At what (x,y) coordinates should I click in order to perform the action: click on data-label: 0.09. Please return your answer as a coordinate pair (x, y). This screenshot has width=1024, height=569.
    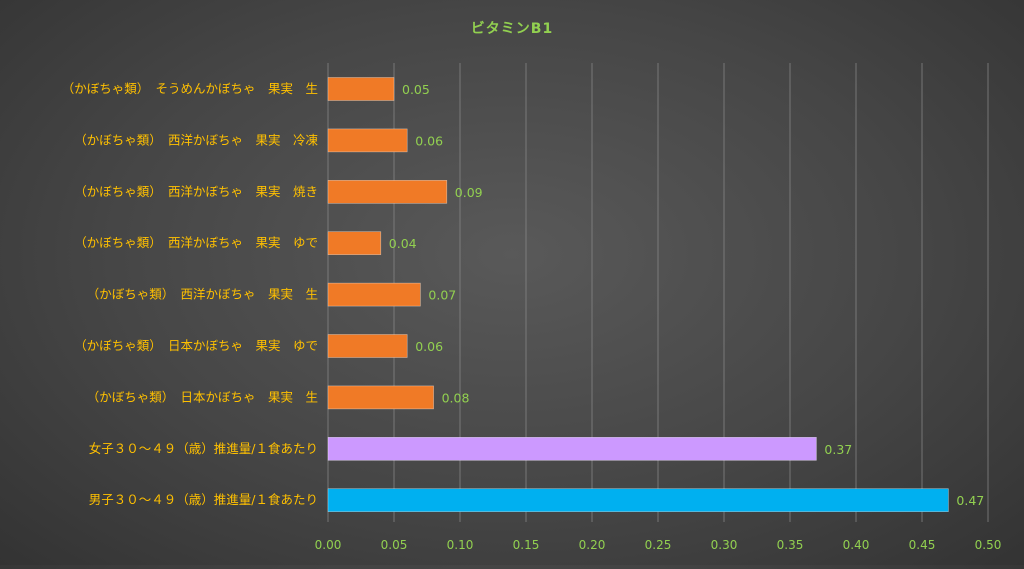
    Looking at the image, I should click on (469, 192).